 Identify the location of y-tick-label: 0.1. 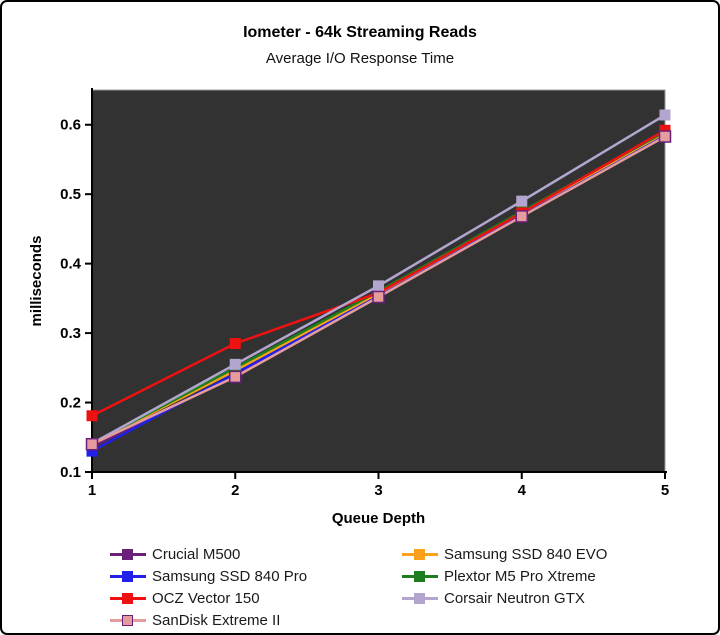
(70, 472).